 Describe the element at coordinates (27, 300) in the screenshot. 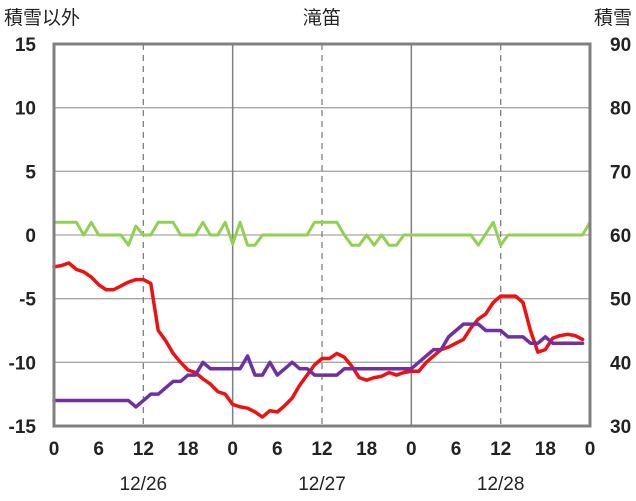

I see `left-tick-label: -5` at that location.